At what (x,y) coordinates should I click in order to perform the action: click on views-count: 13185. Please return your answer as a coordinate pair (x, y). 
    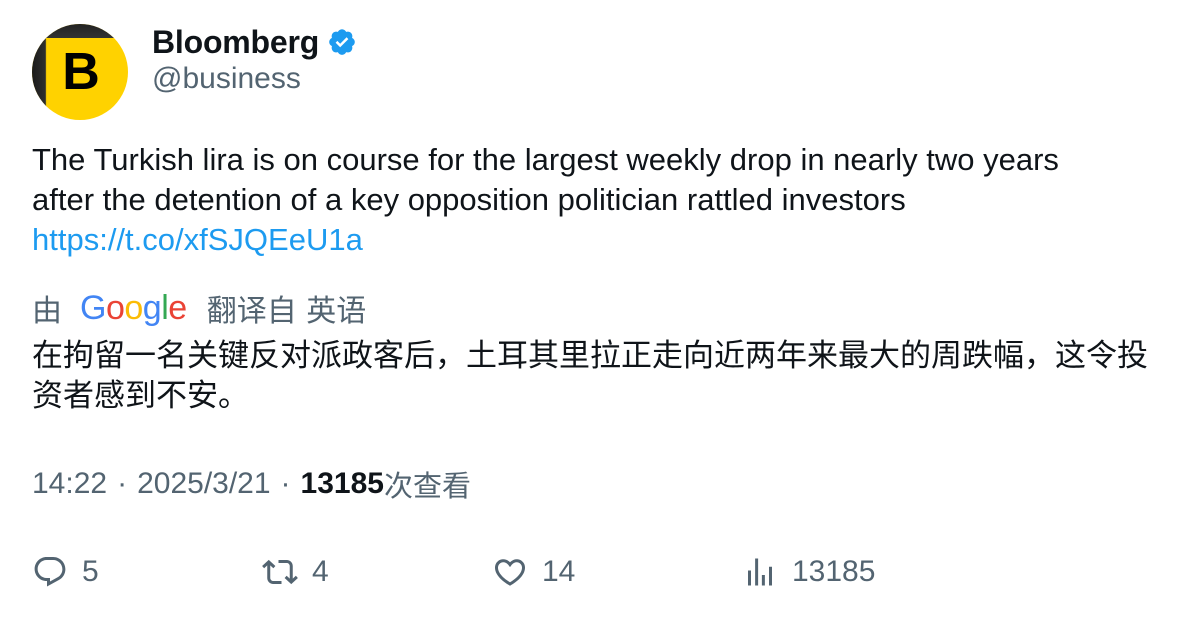
    Looking at the image, I should click on (342, 483).